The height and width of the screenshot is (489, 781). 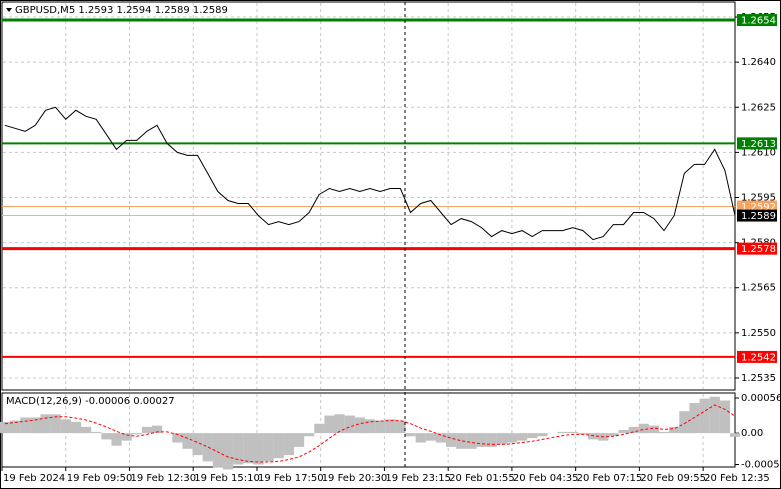 I want to click on x-tick-label: 20 Feb 09:55, so click(x=673, y=478).